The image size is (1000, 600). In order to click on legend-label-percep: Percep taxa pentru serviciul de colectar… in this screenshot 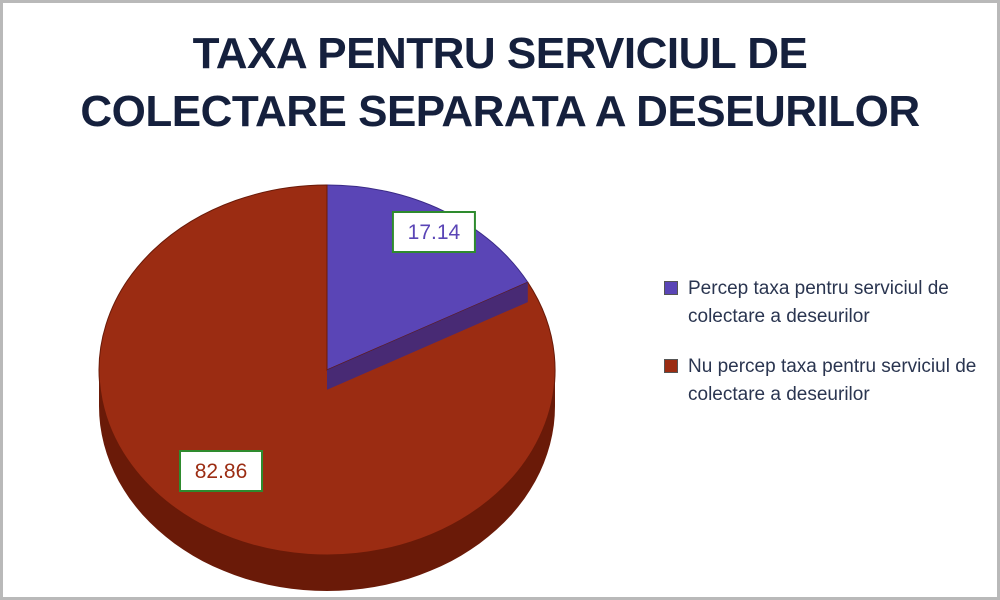, I will do `click(818, 302)`.